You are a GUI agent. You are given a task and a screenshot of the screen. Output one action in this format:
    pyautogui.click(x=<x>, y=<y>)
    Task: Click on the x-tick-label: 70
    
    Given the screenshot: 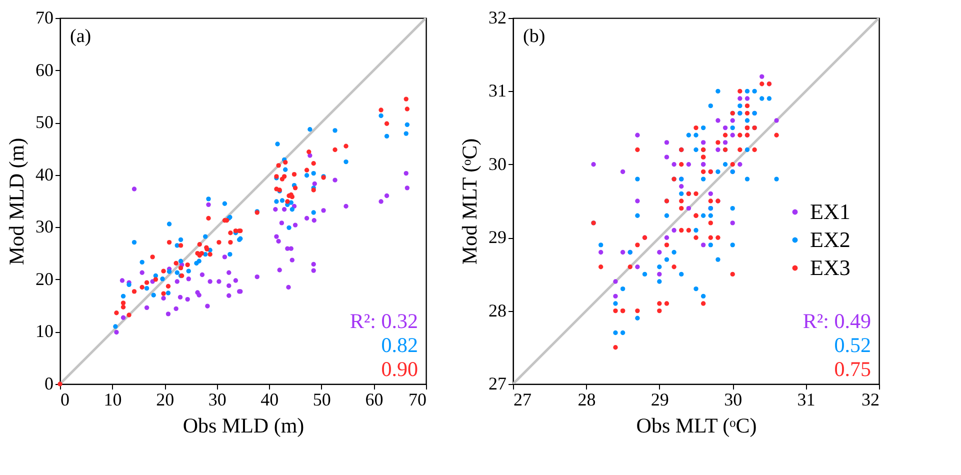 What is the action you would take?
    pyautogui.click(x=417, y=400)
    